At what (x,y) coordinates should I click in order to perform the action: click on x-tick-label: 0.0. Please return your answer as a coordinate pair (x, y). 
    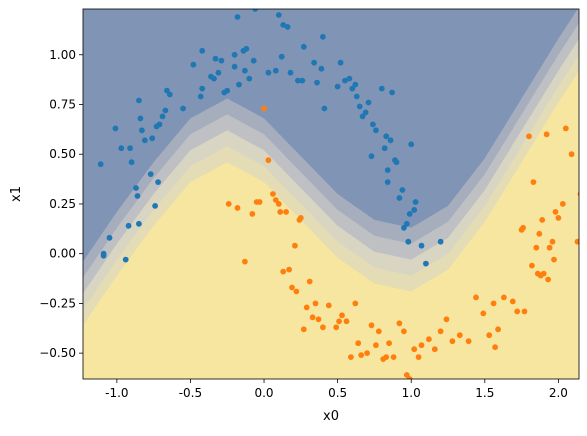
    Looking at the image, I should click on (263, 393).